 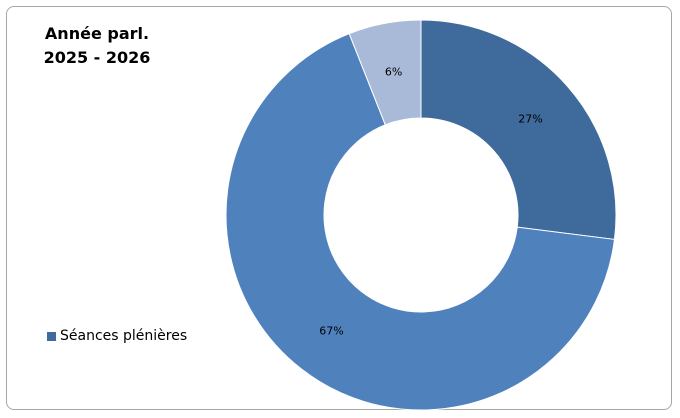 What do you see at coordinates (331, 330) in the screenshot?
I see `slice-data-label-2: 67%` at bounding box center [331, 330].